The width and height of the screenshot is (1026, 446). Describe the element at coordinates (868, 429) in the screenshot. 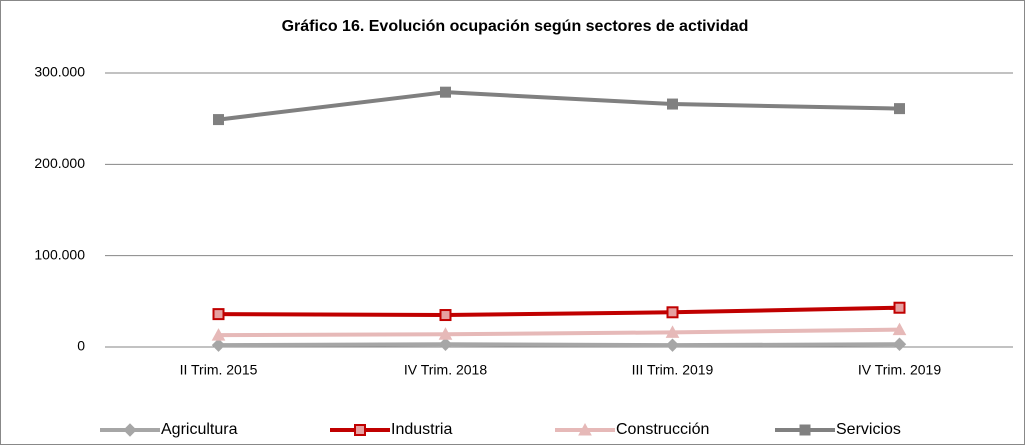

I see `legend-label: Servicios` at that location.